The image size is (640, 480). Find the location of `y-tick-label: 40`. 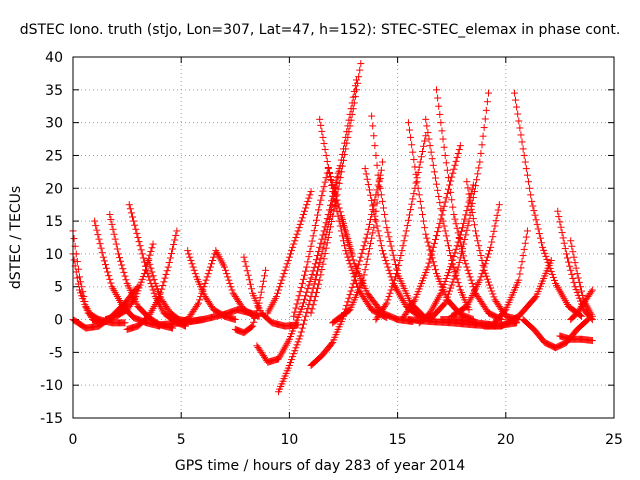

y-tick-label: 40 is located at coordinates (54, 58).